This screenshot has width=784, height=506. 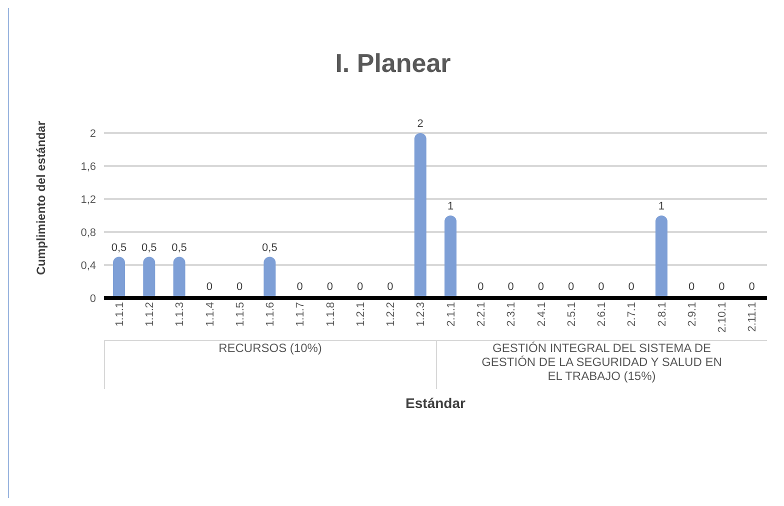 I want to click on x-tick-label: 1.1.8, so click(x=330, y=314).